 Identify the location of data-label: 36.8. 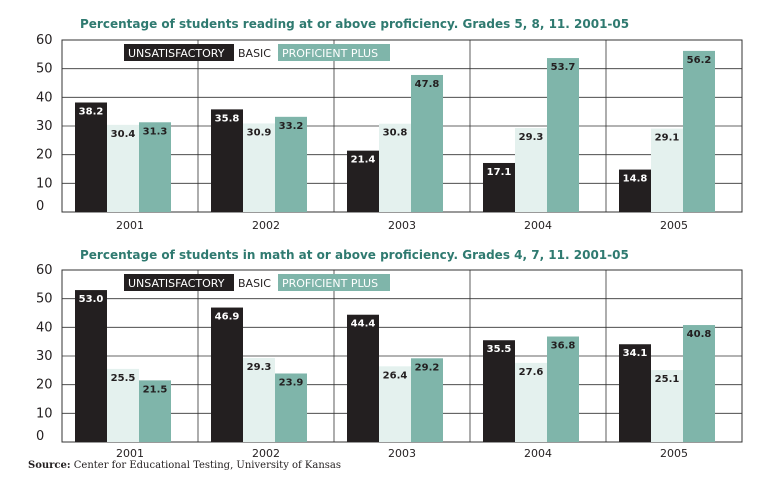
(563, 346).